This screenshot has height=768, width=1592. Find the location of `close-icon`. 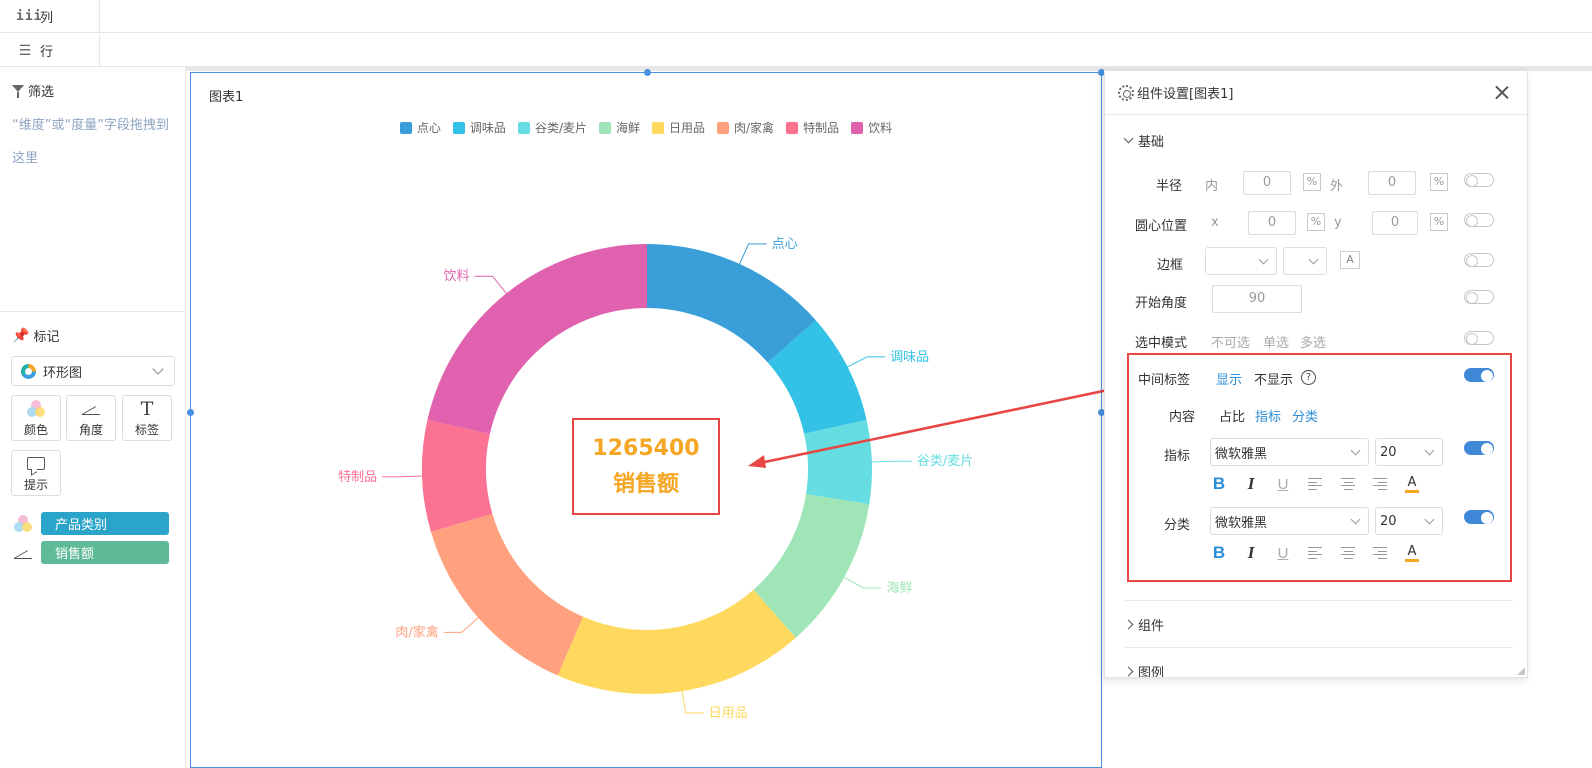

close-icon is located at coordinates (1502, 92).